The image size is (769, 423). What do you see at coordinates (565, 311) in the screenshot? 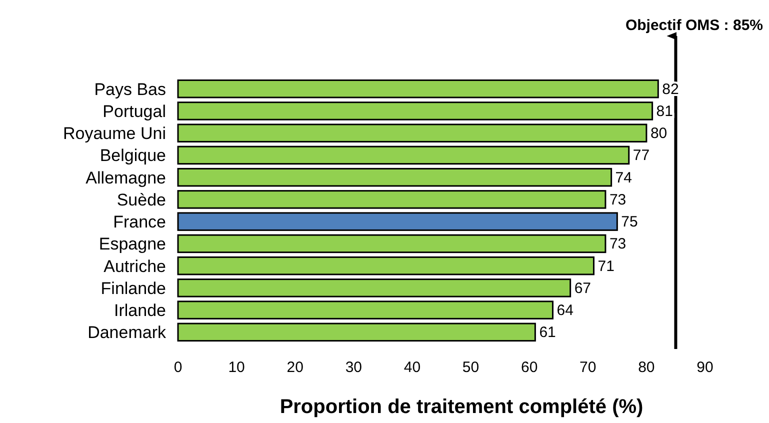
I see `data-label: 64` at bounding box center [565, 311].